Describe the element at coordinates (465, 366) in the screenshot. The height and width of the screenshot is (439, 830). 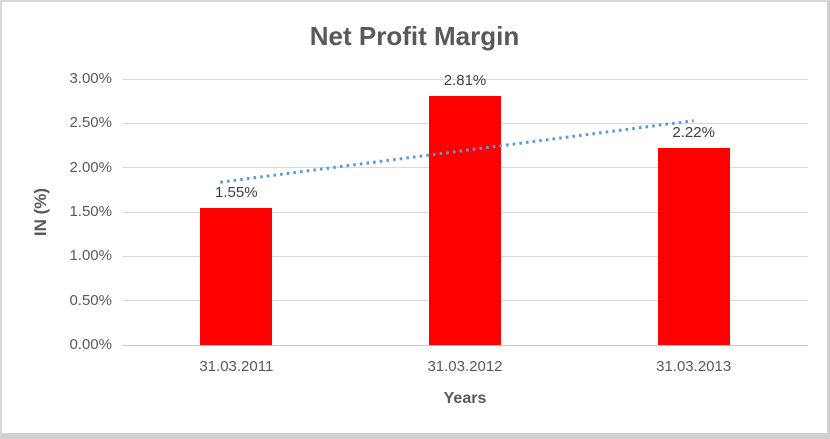
I see `x-tick-label: 31.03.2012` at that location.